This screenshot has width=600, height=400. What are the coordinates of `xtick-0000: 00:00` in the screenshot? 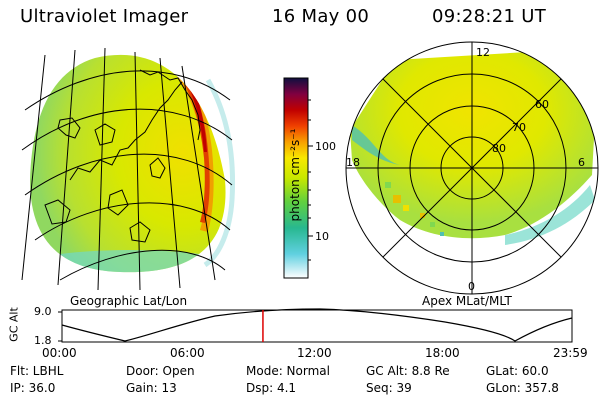 It's located at (59, 353).